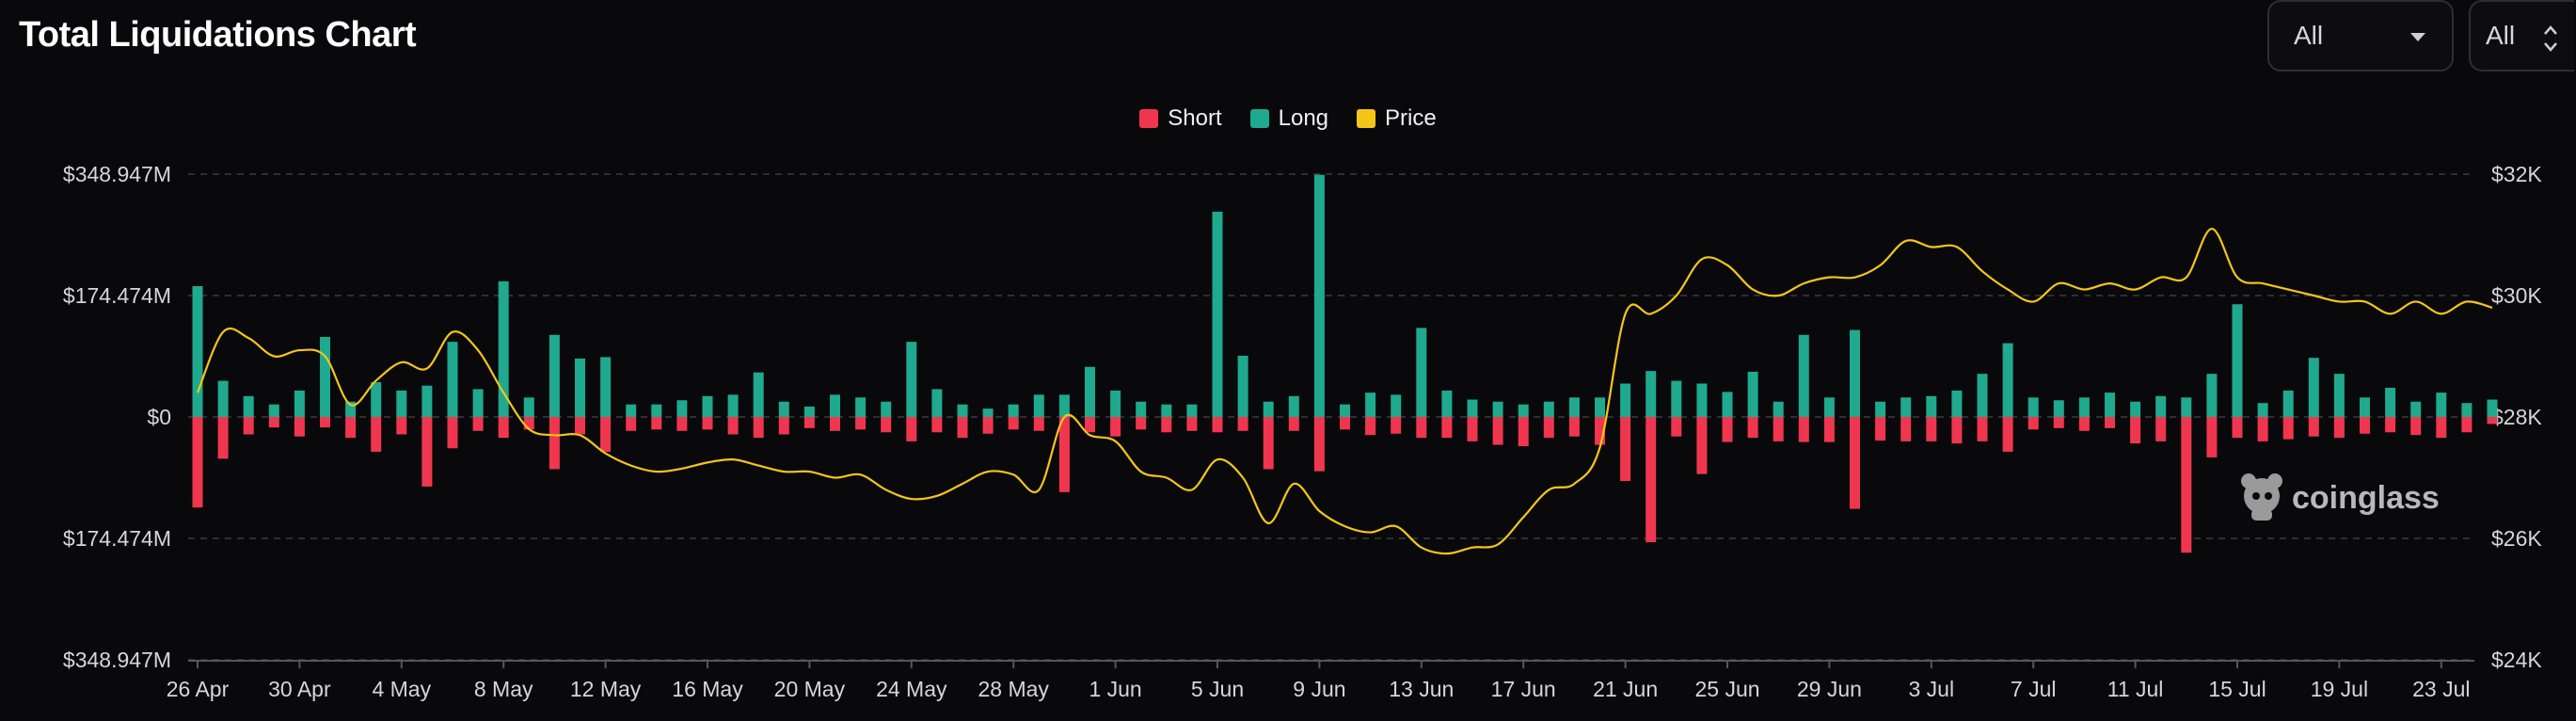 This screenshot has height=721, width=2576. I want to click on coinglass-watermark: coinglass, so click(2340, 497).